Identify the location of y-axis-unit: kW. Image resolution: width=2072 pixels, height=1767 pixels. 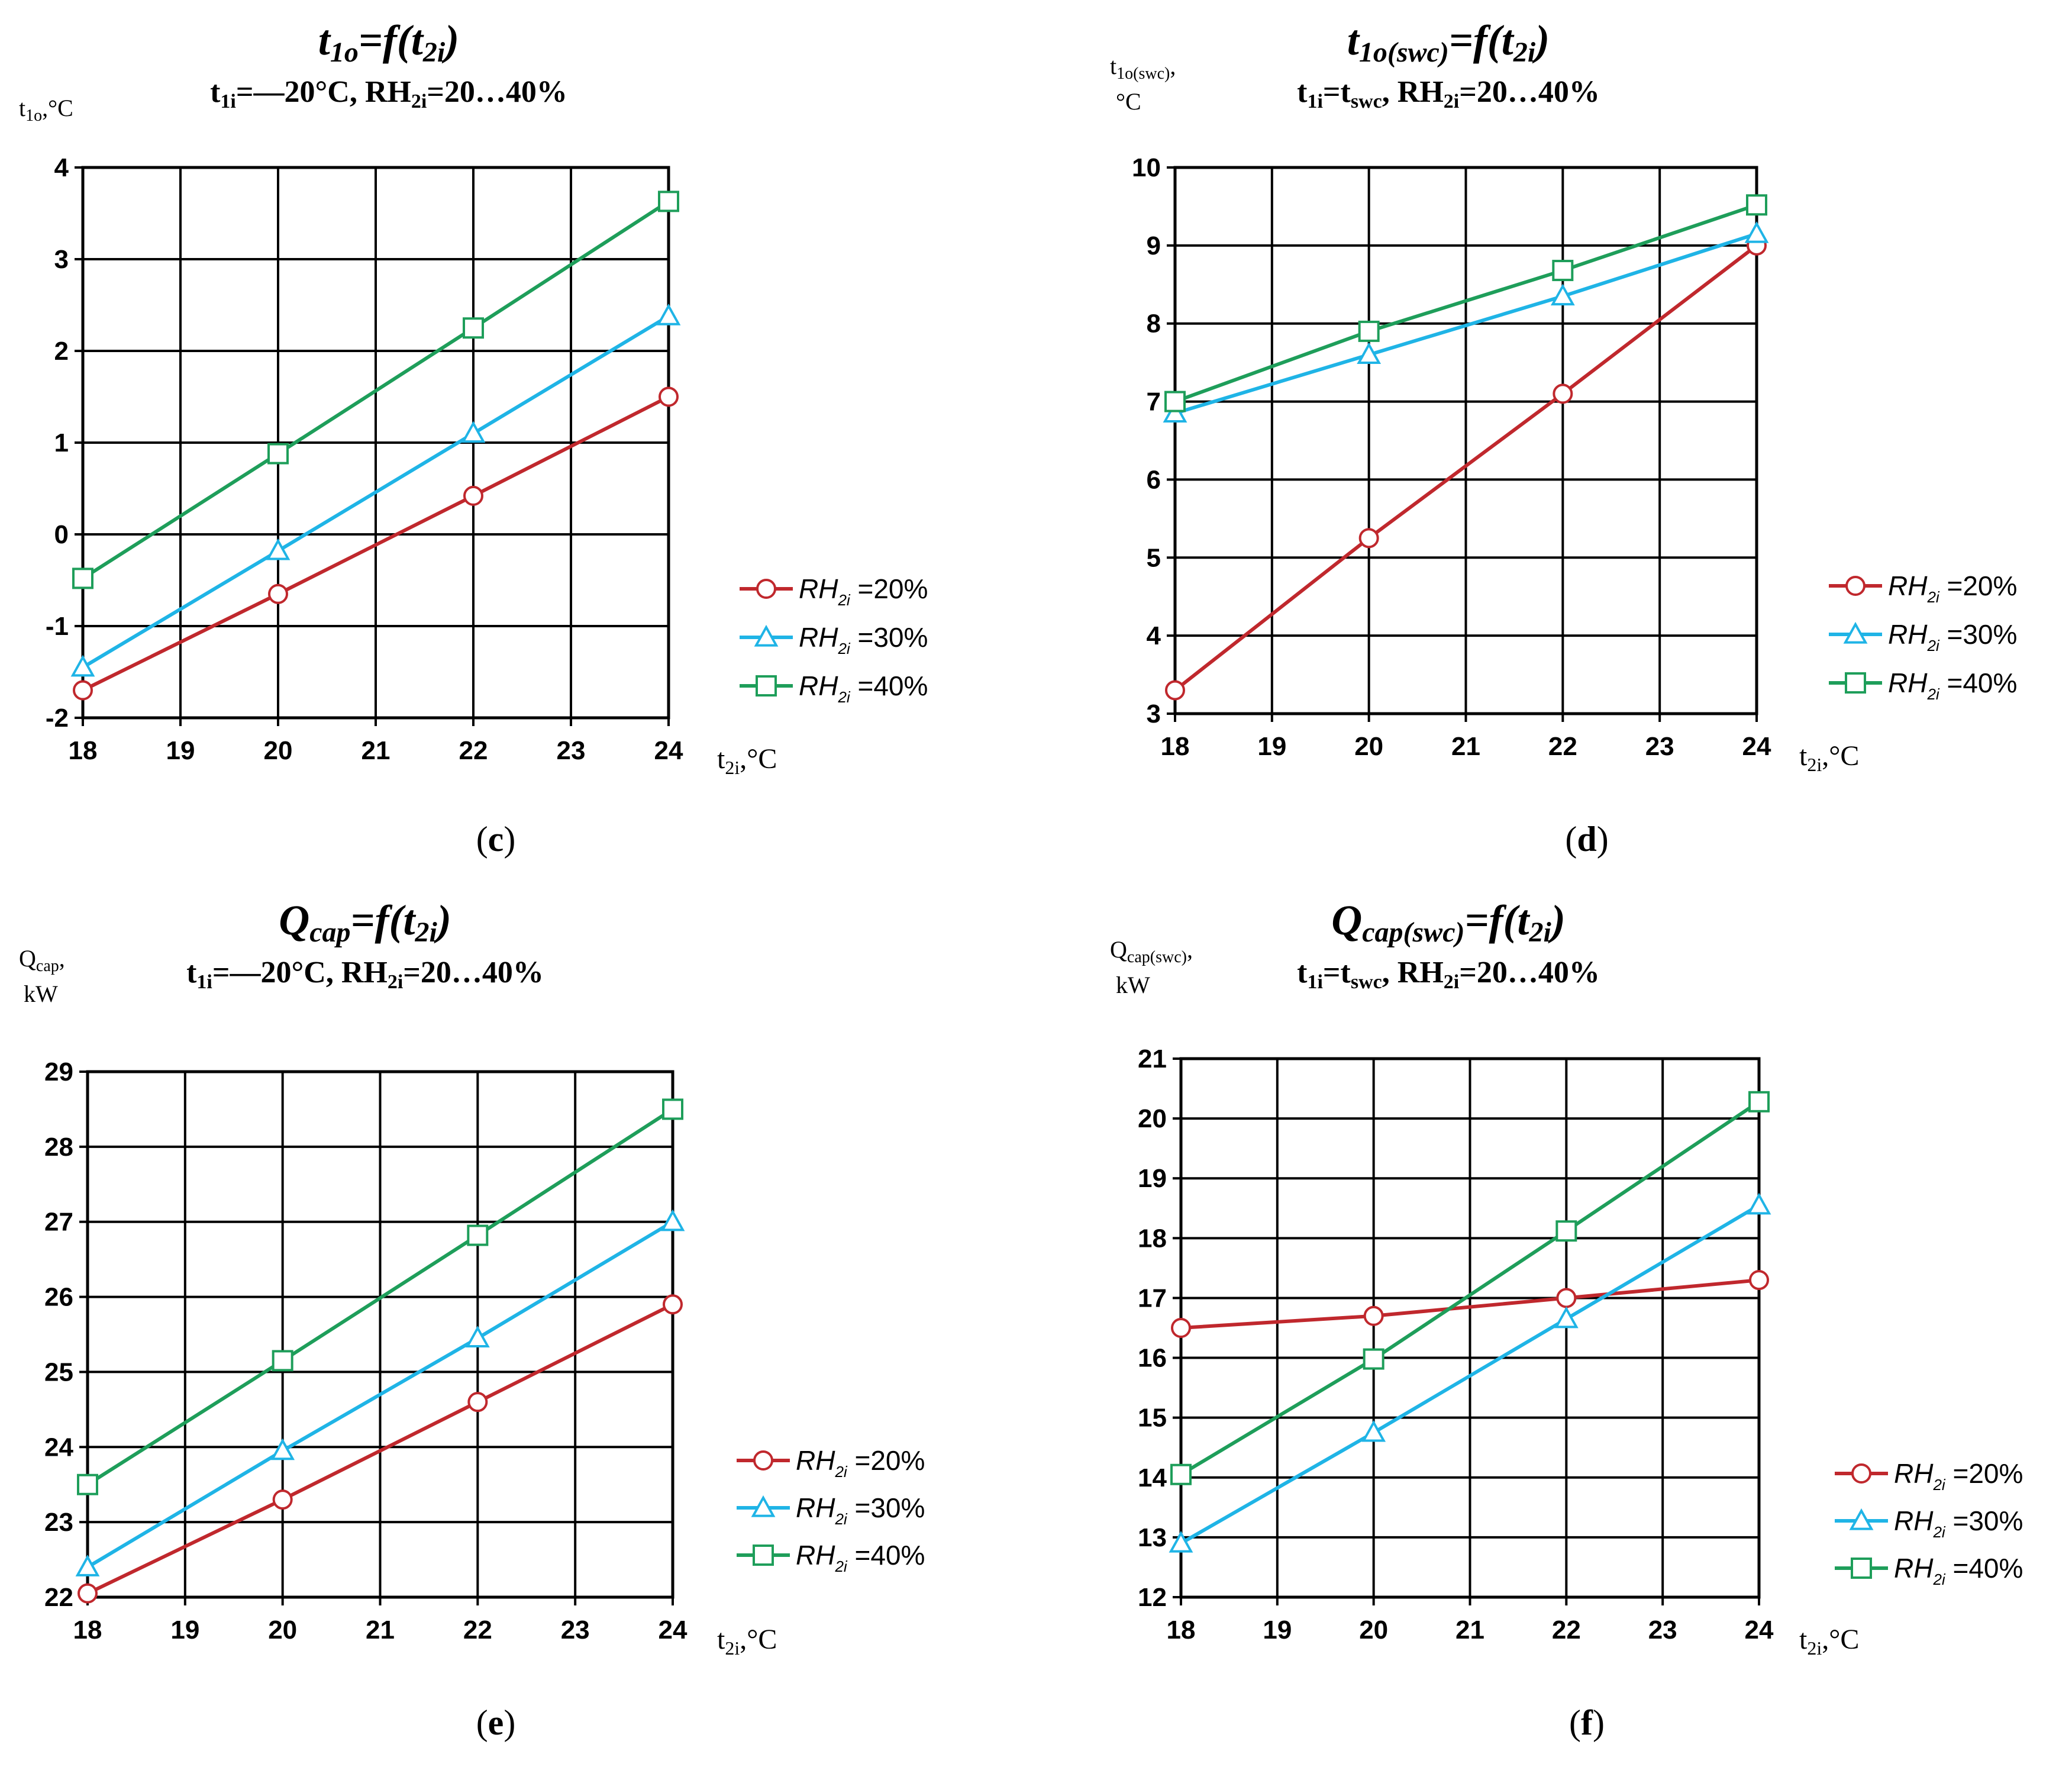
(41, 994).